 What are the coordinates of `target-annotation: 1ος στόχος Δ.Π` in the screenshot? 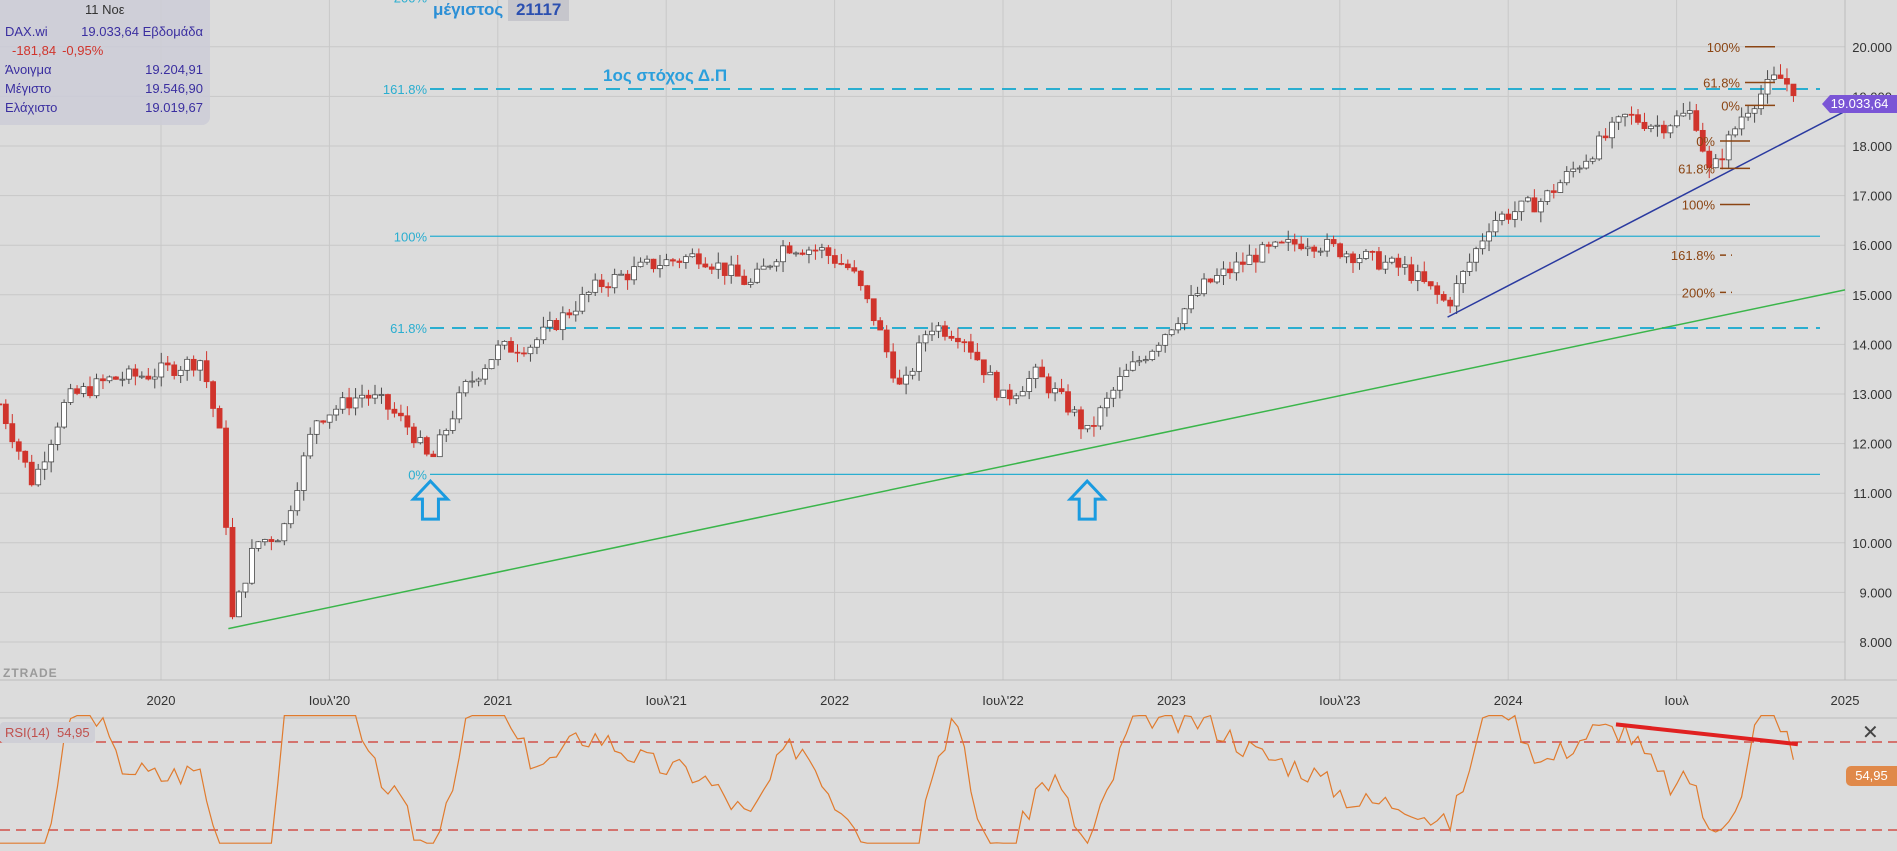 It's located at (665, 75).